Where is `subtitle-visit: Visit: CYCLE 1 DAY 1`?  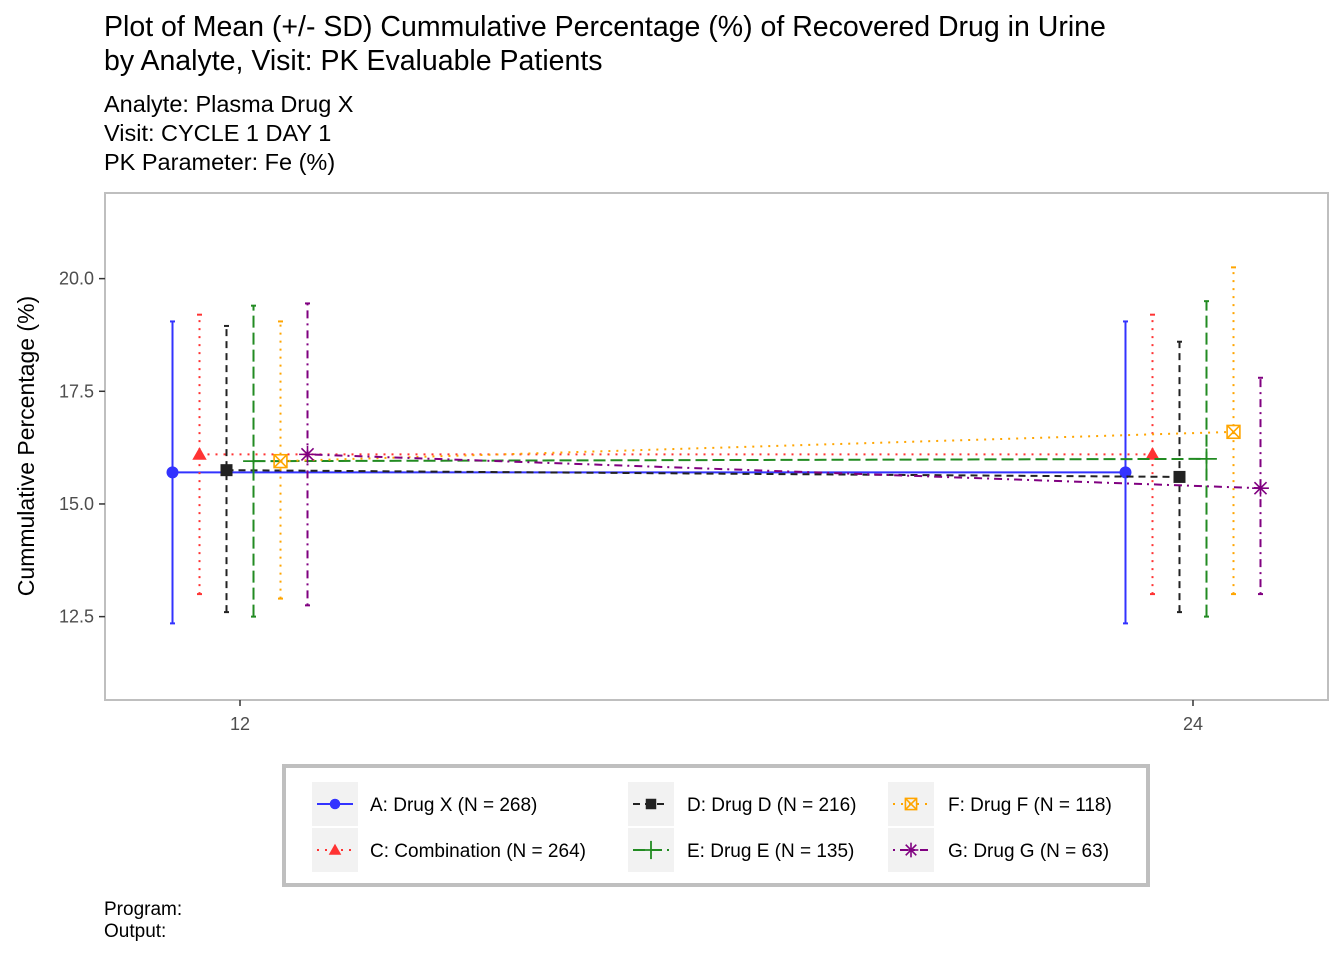 subtitle-visit: Visit: CYCLE 1 DAY 1 is located at coordinates (218, 133).